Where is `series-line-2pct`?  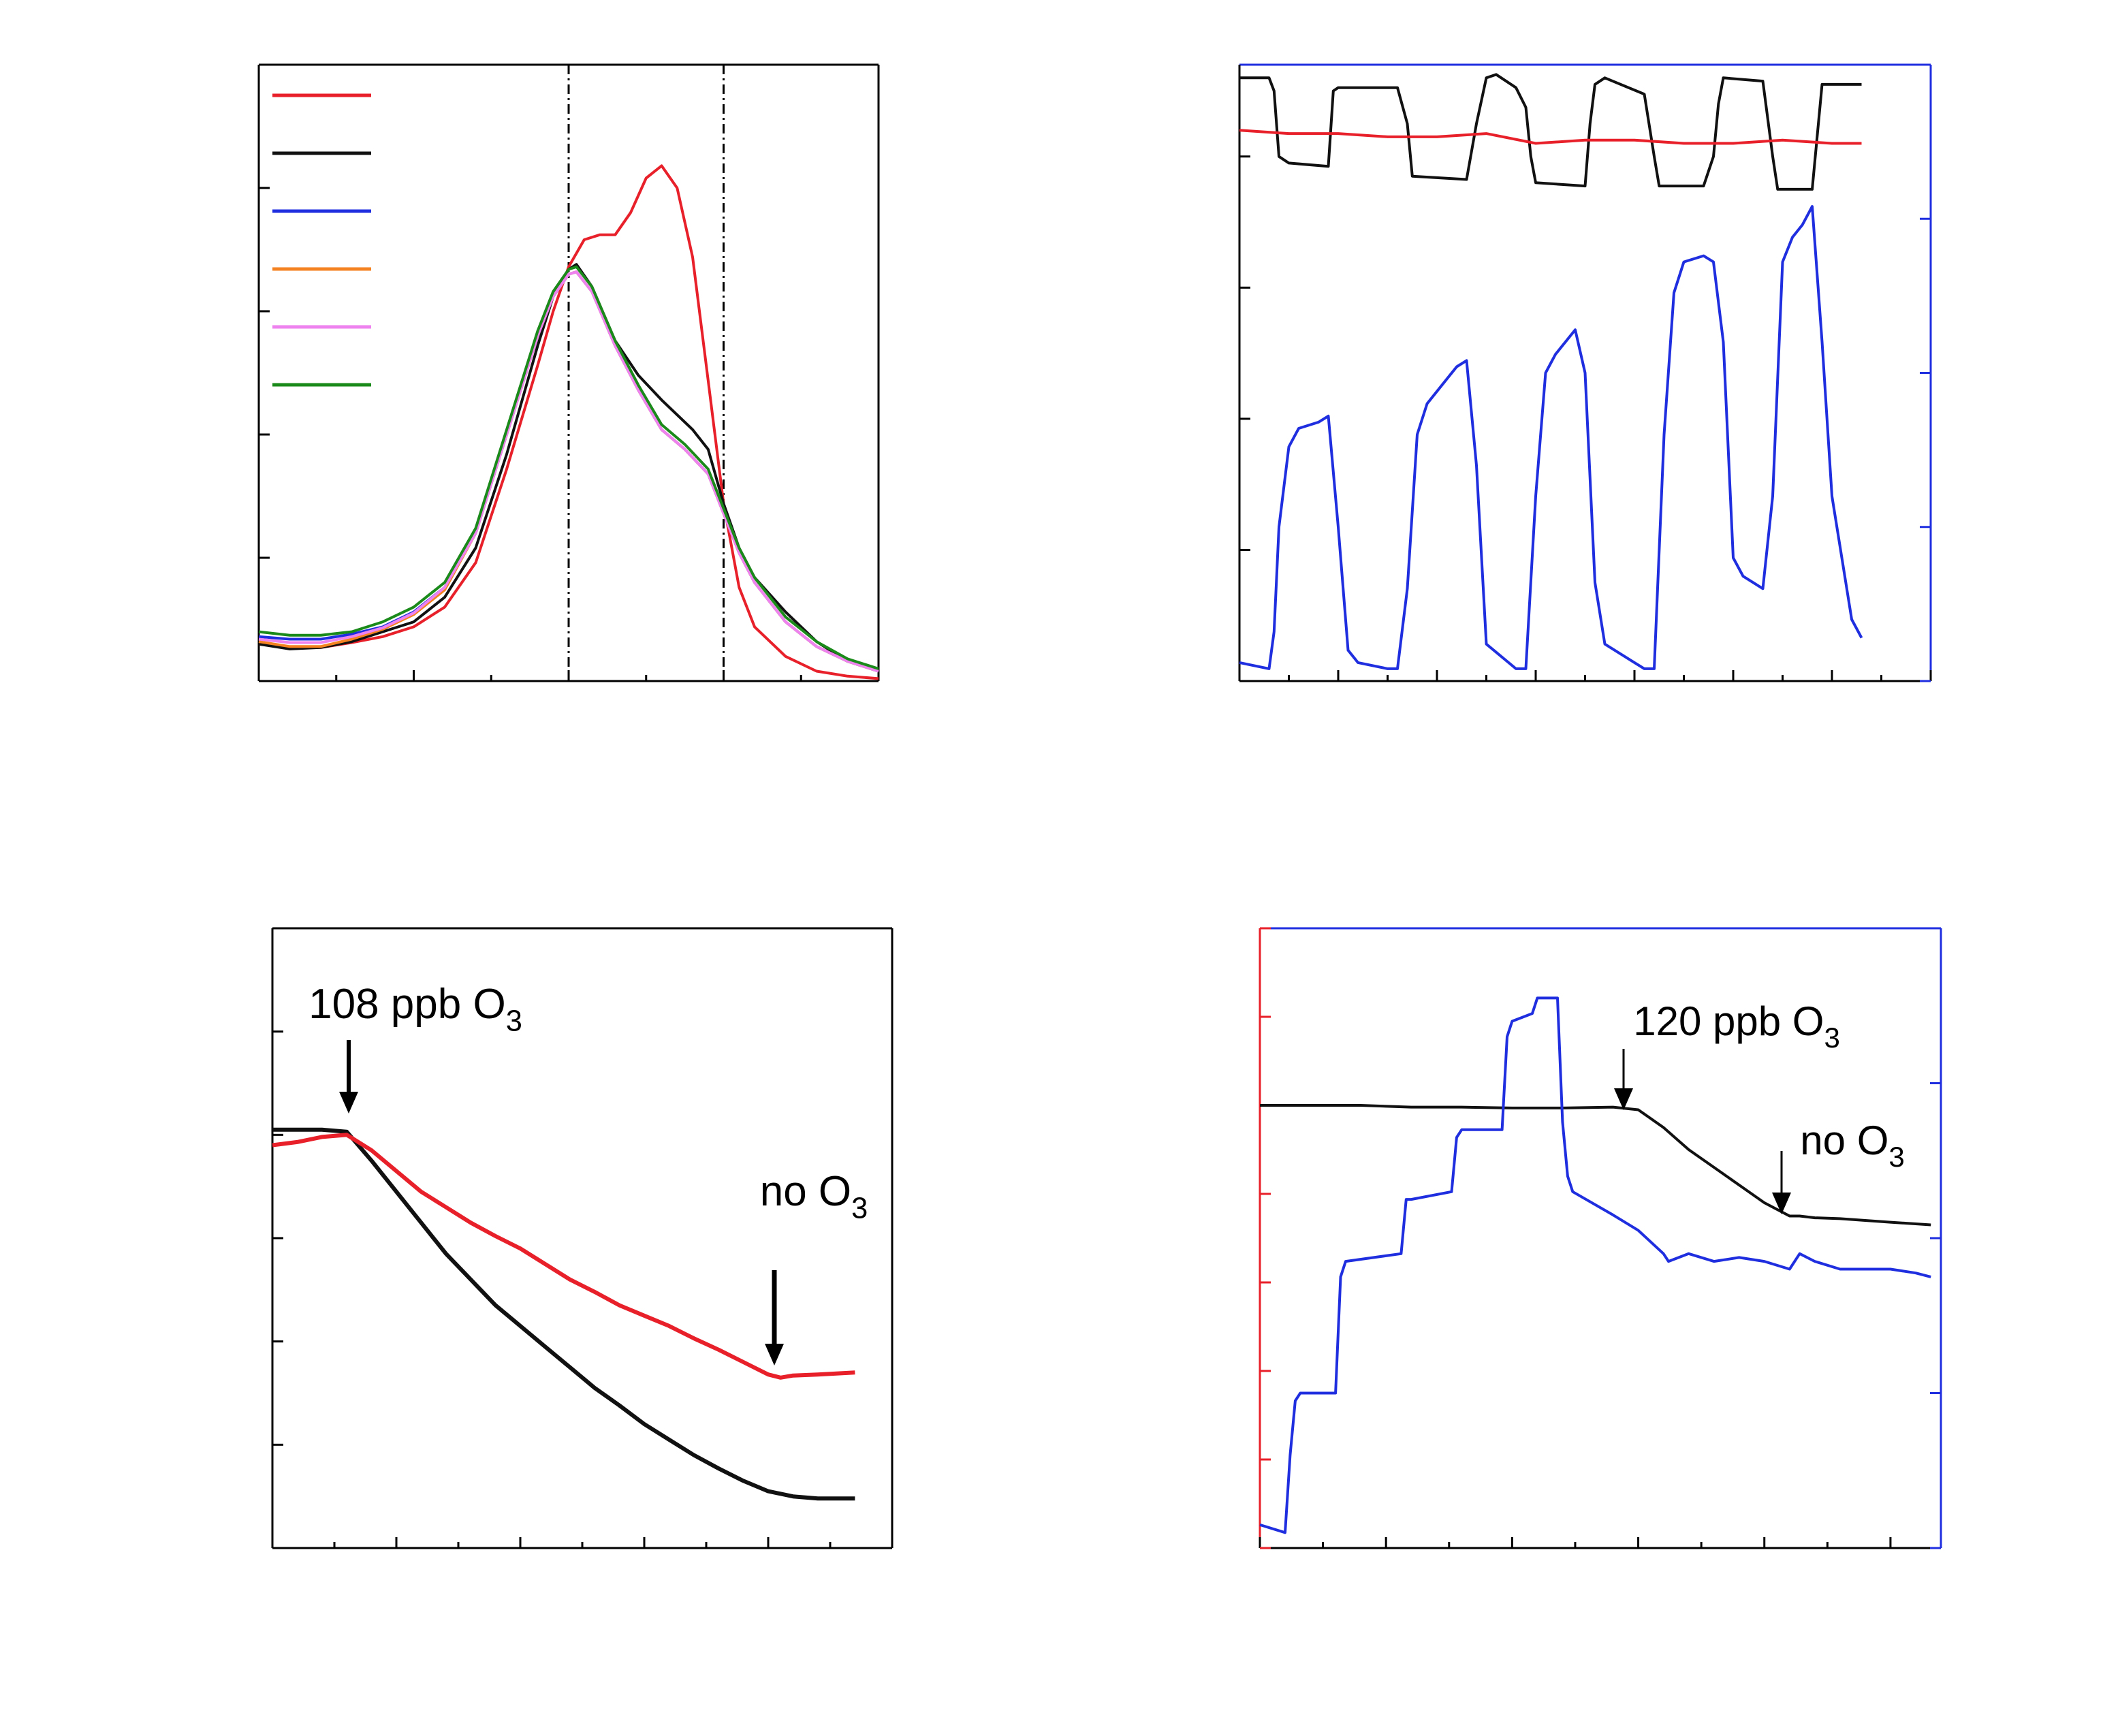 series-line-2pct is located at coordinates (568, 422).